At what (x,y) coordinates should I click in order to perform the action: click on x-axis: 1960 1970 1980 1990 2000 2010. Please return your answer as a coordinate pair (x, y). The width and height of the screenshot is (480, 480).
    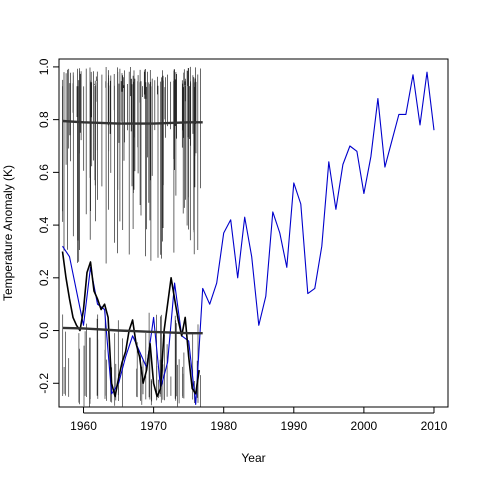
    Looking at the image, I should click on (259, 420).